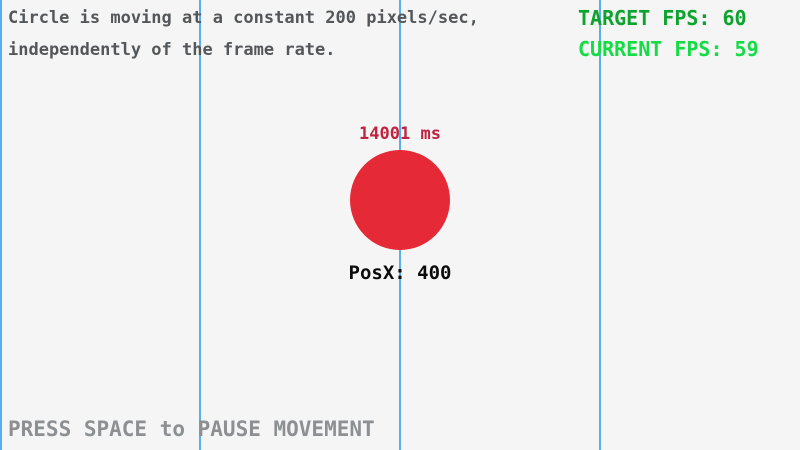 This screenshot has width=800, height=450. Describe the element at coordinates (191, 429) in the screenshot. I see `pause-hint-text: PRESS SPACE to PAUSE MOVEMENT` at that location.